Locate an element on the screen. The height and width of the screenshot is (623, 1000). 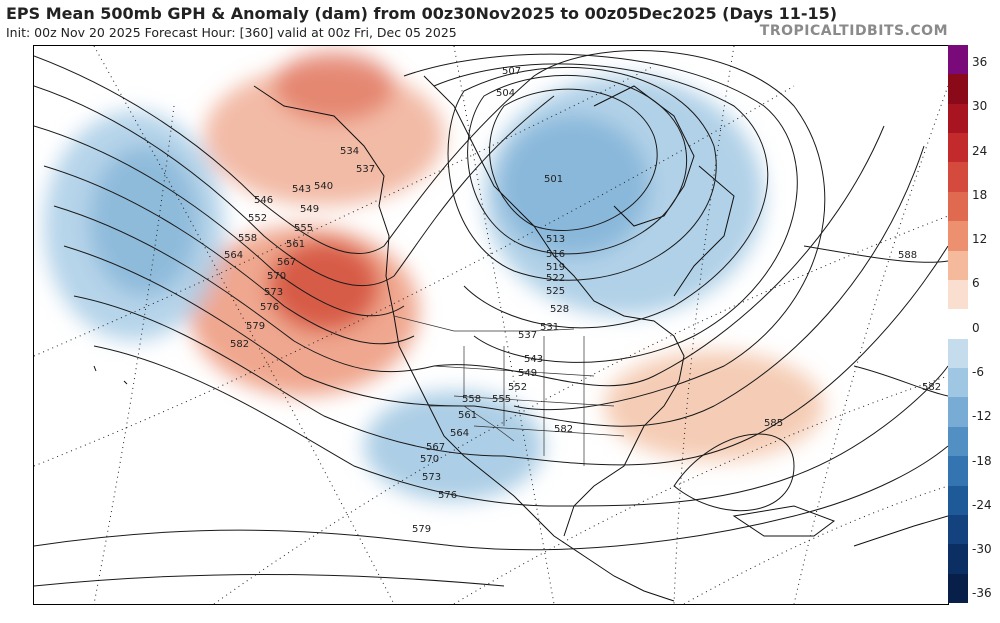
colorbar-label: 18 is located at coordinates (980, 194).